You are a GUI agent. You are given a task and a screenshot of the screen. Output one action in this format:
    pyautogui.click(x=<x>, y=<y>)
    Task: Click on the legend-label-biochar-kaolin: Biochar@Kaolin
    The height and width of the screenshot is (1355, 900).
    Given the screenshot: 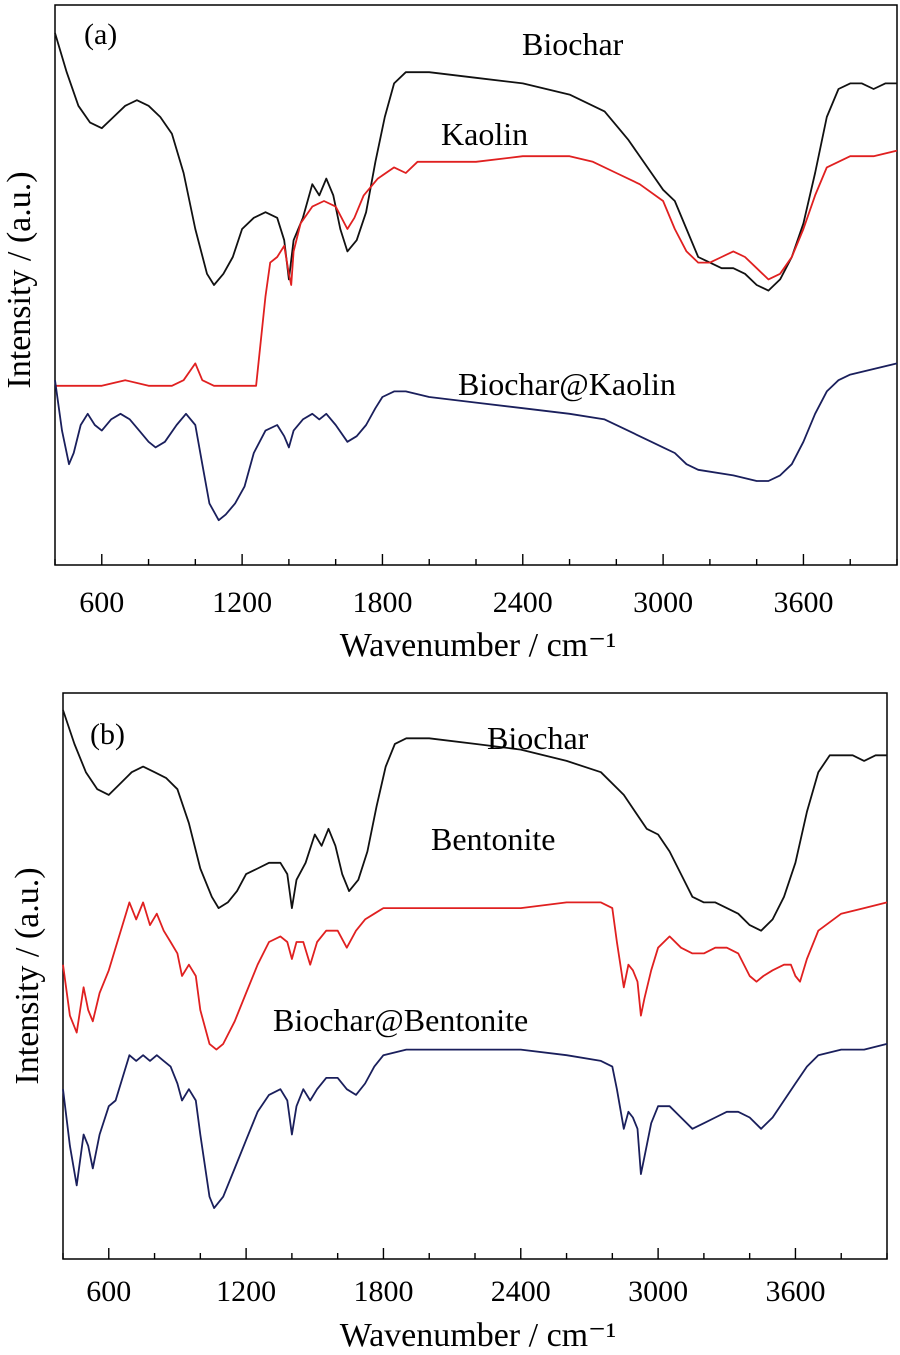 What is the action you would take?
    pyautogui.click(x=567, y=384)
    